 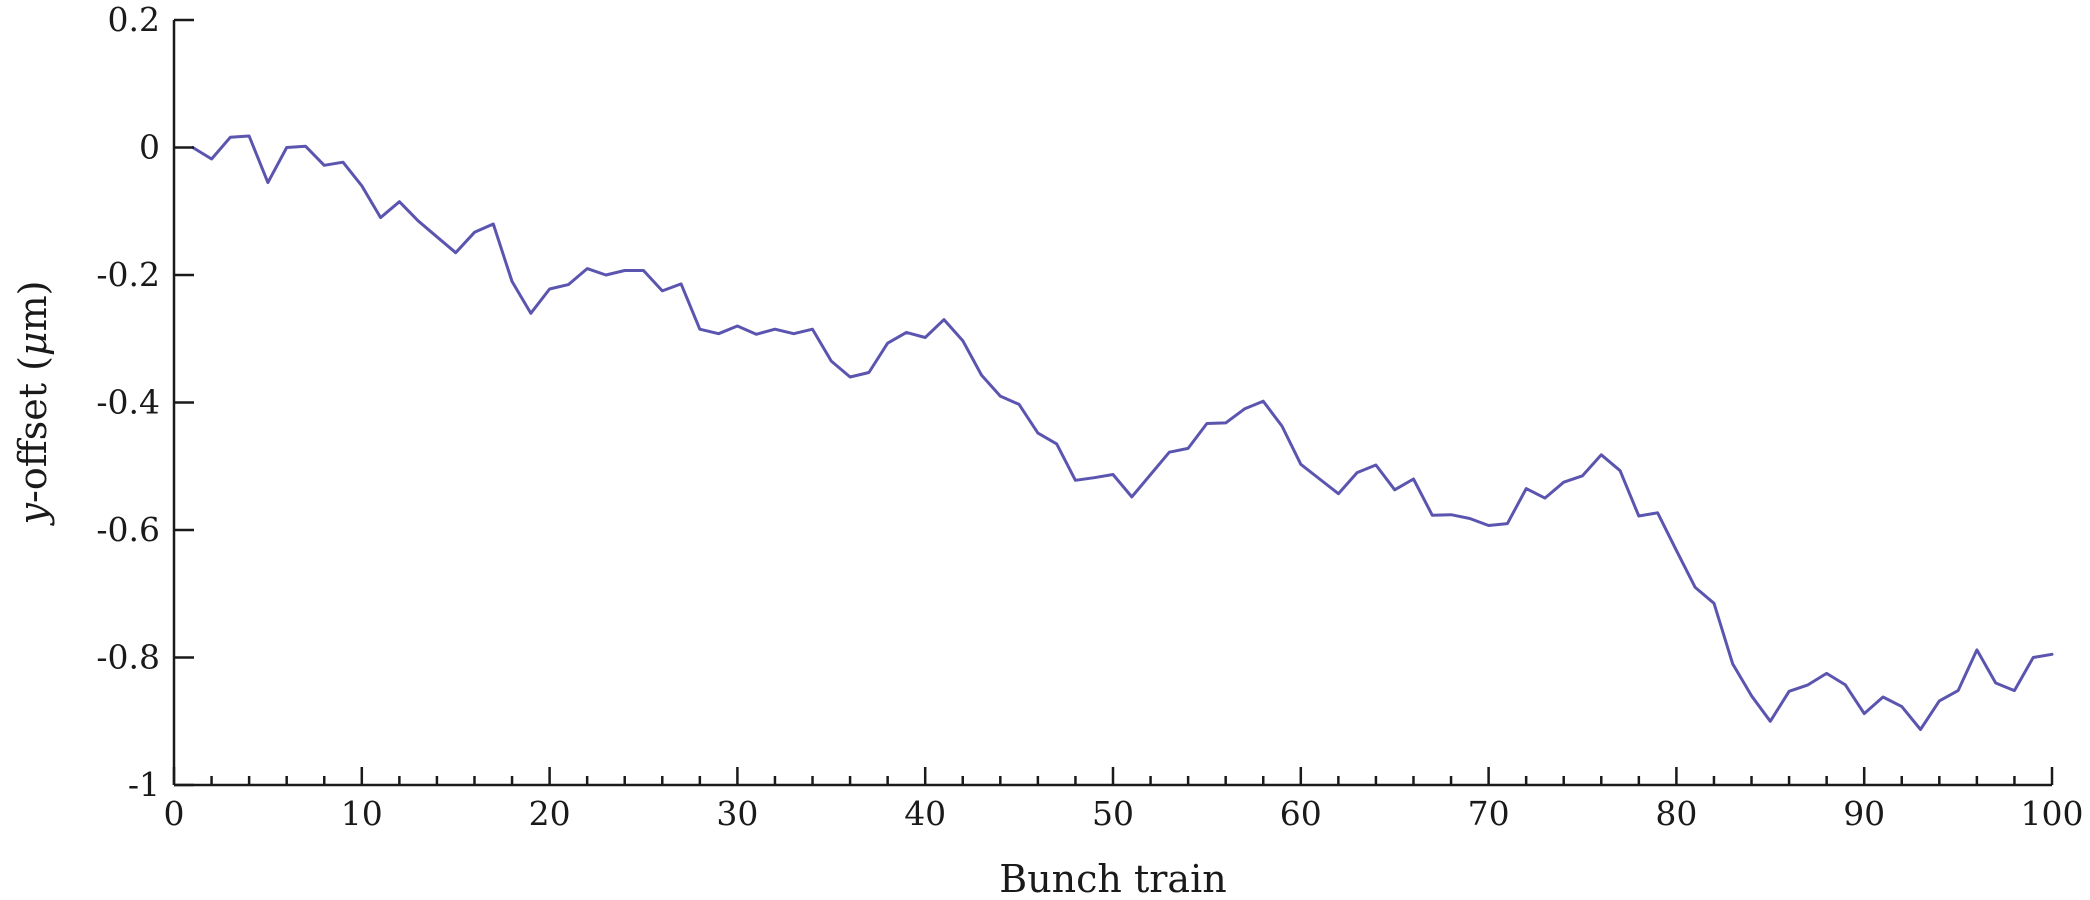 I want to click on y-axis-title: y-offset (μm), so click(x=33, y=404).